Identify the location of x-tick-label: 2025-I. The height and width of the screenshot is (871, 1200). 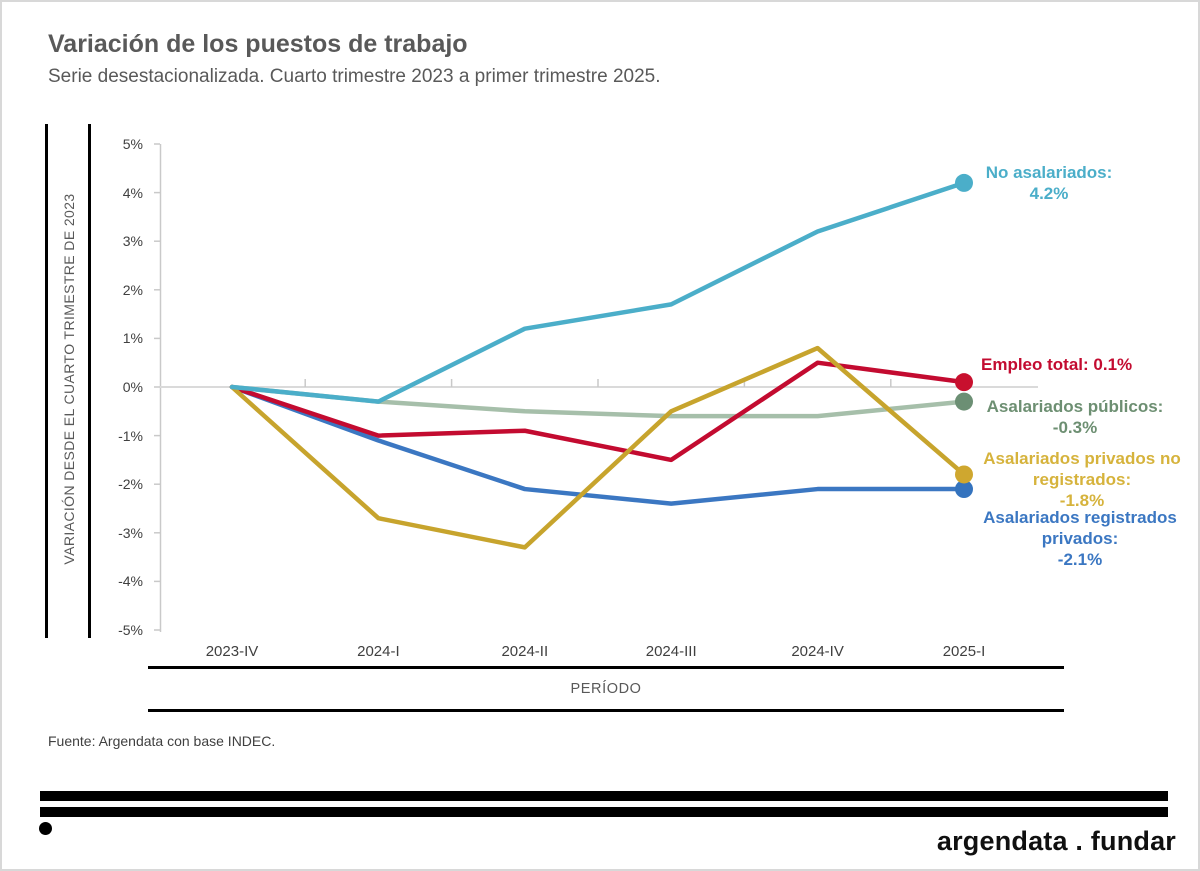
(964, 651).